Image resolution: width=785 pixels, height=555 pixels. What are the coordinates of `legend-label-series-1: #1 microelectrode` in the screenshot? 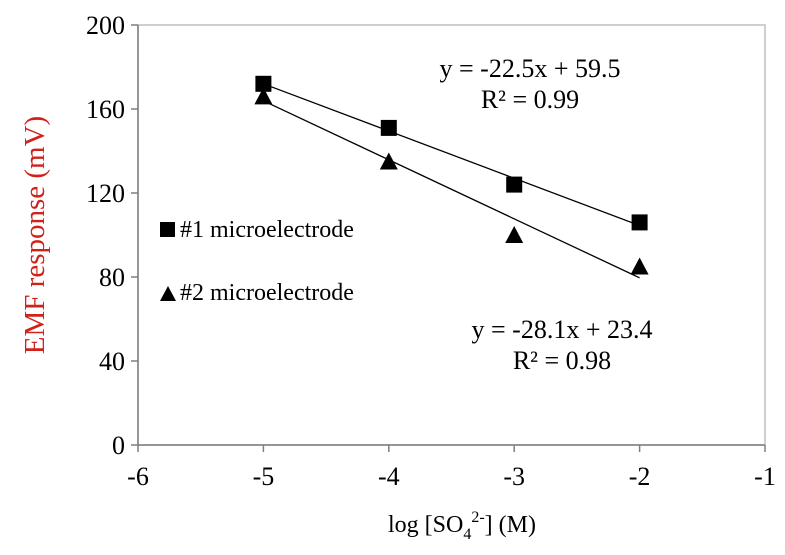 It's located at (267, 230).